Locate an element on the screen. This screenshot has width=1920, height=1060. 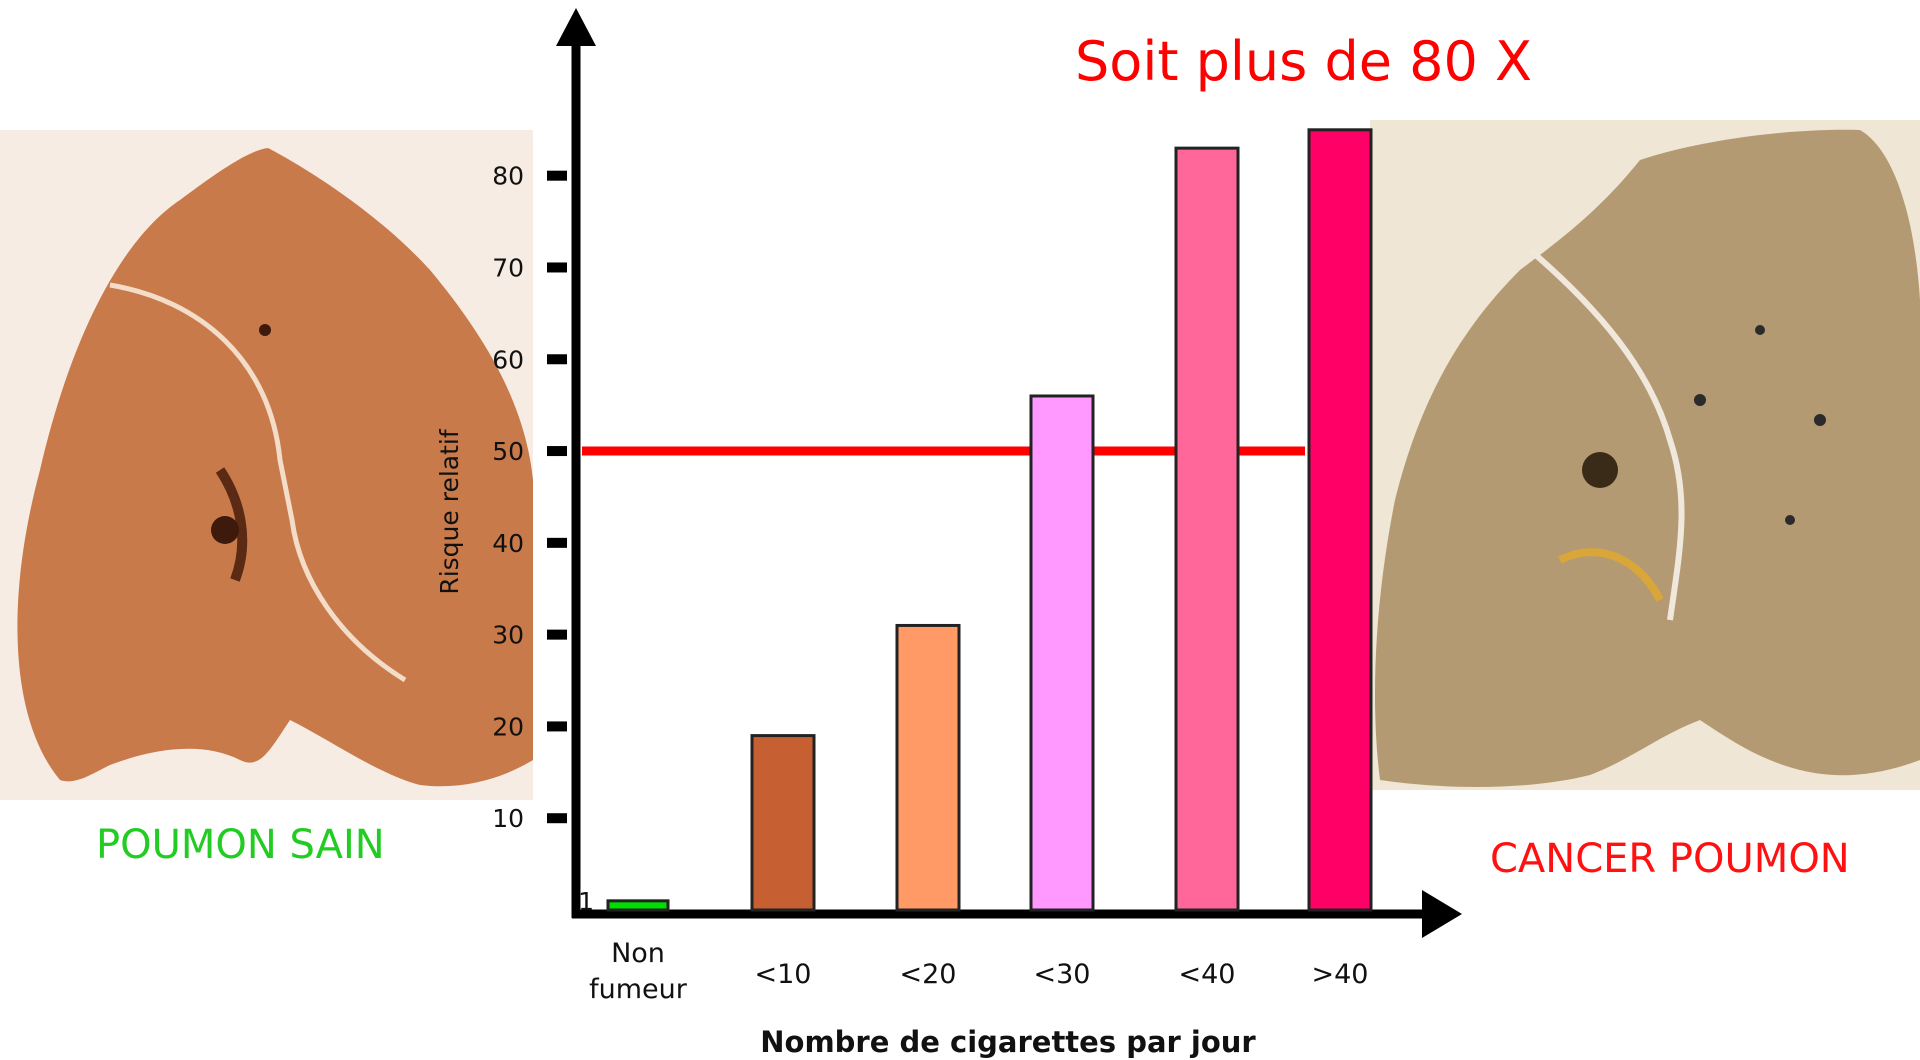
x-axis-title: Nombre de cigarettes par jour is located at coordinates (1008, 1042).